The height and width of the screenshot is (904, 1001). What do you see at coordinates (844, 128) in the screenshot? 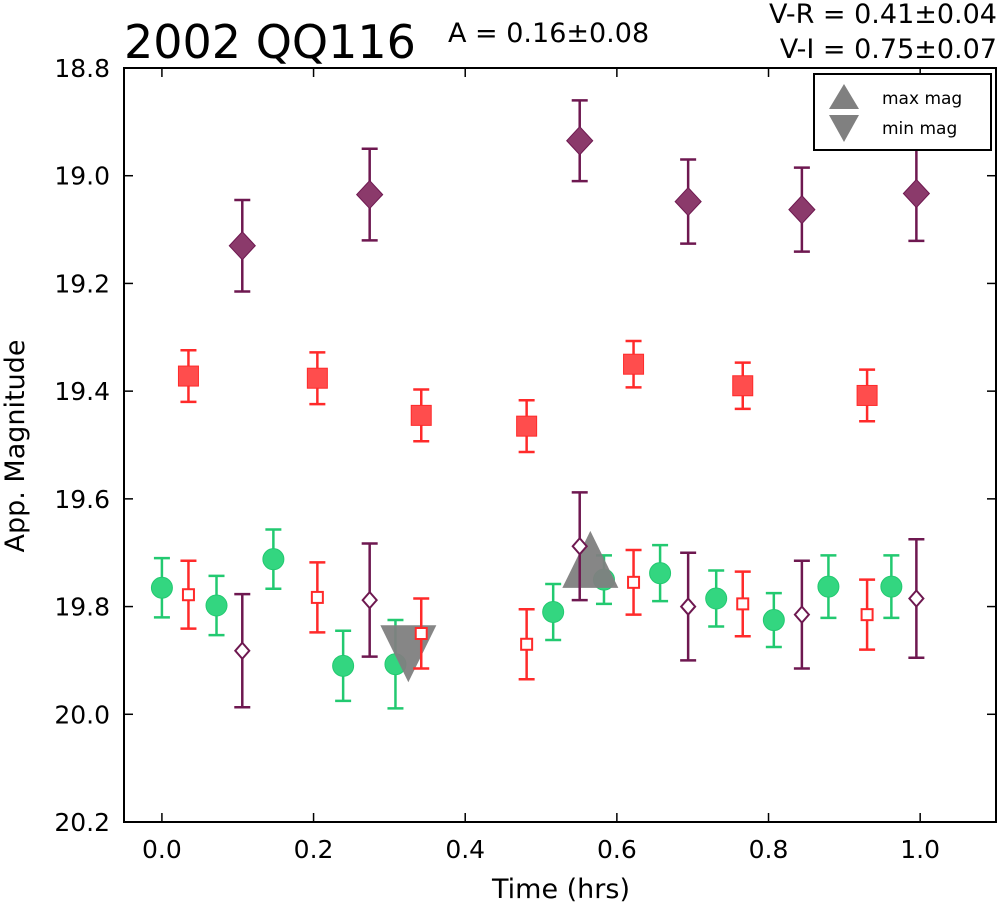
I see `legend-min-mag-icon` at bounding box center [844, 128].